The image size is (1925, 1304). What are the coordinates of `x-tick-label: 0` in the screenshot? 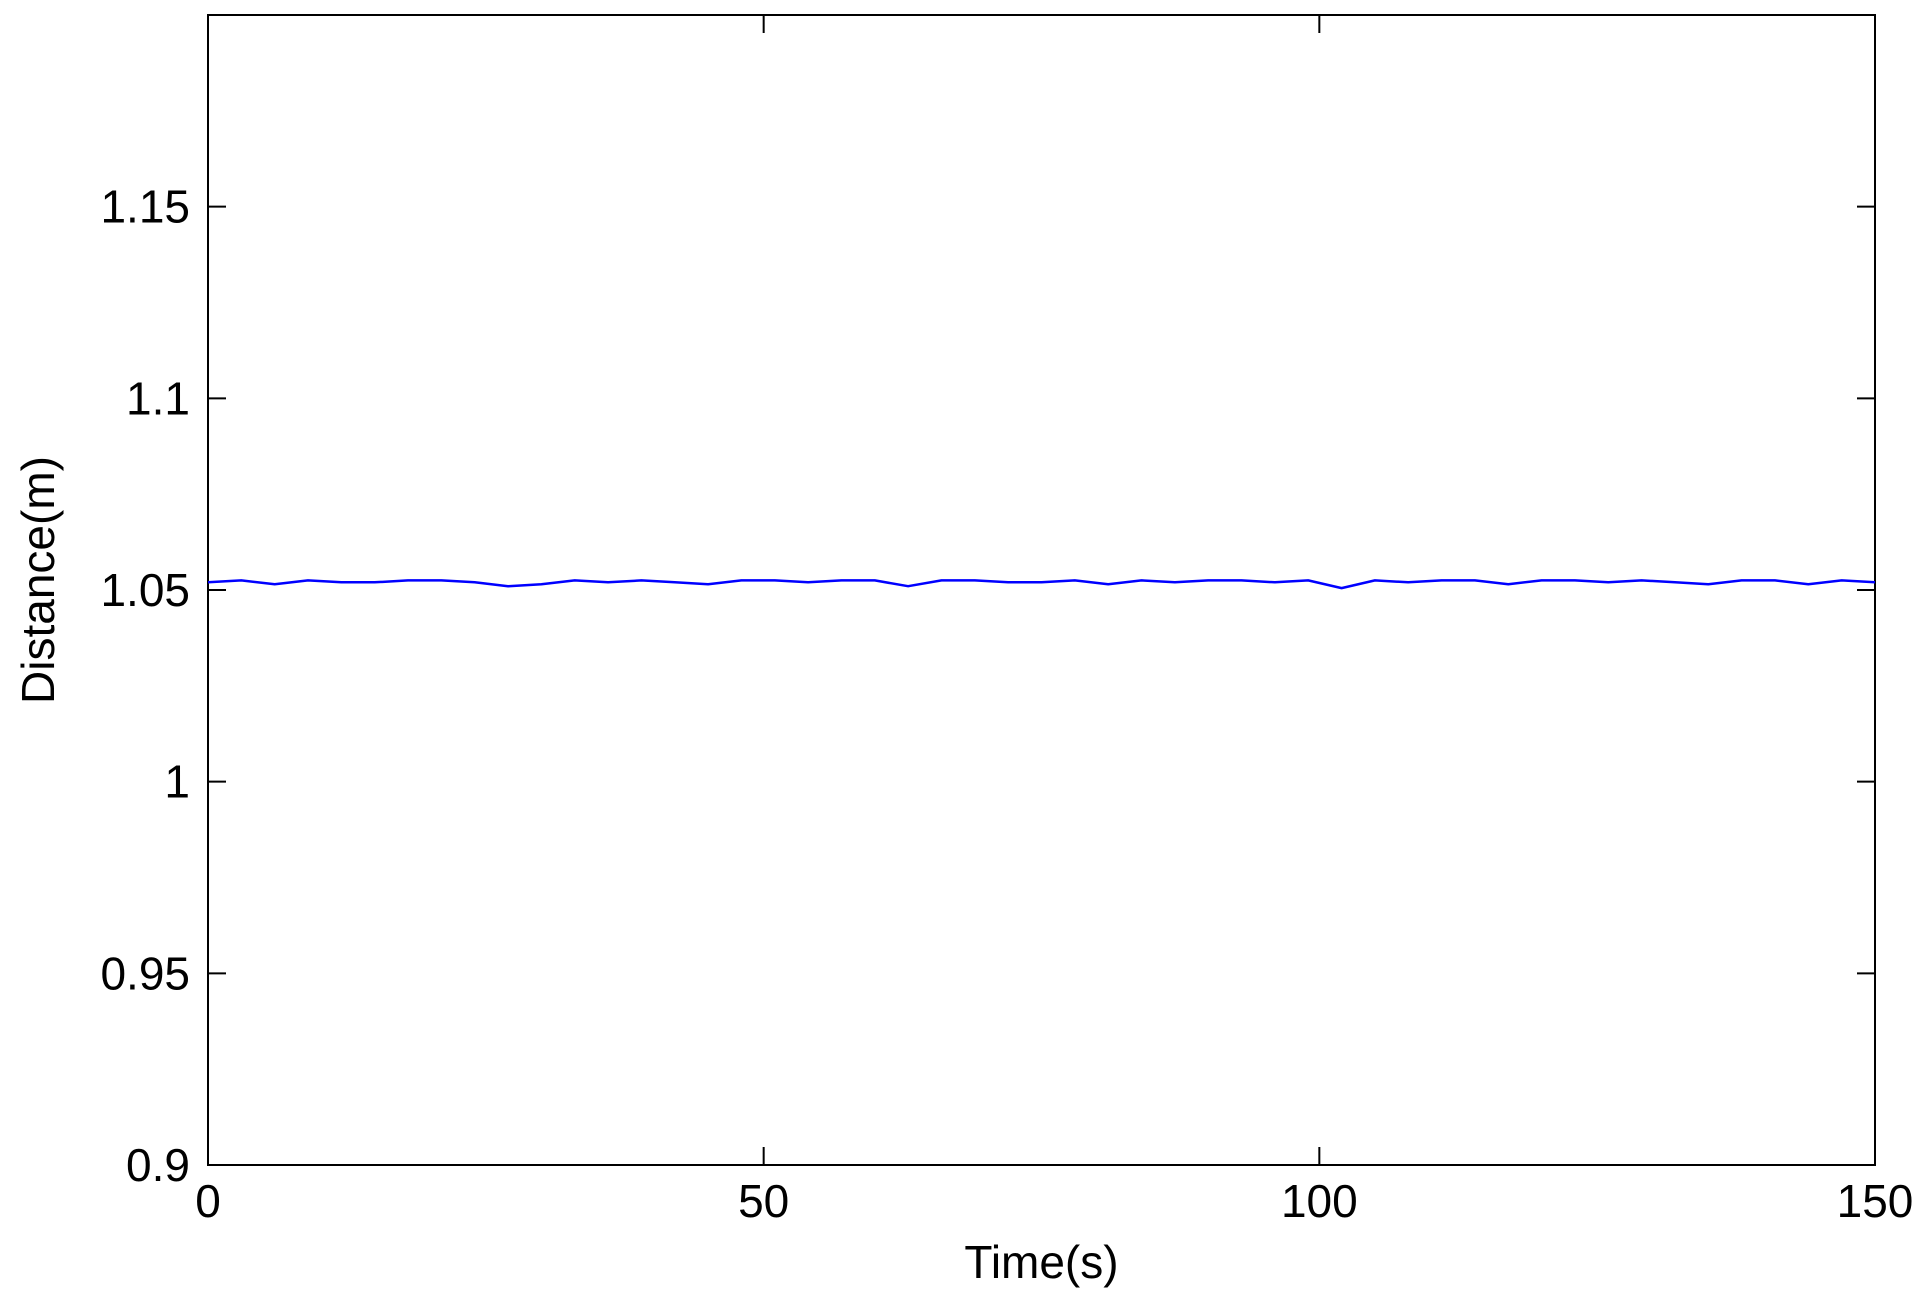 It's located at (208, 1201).